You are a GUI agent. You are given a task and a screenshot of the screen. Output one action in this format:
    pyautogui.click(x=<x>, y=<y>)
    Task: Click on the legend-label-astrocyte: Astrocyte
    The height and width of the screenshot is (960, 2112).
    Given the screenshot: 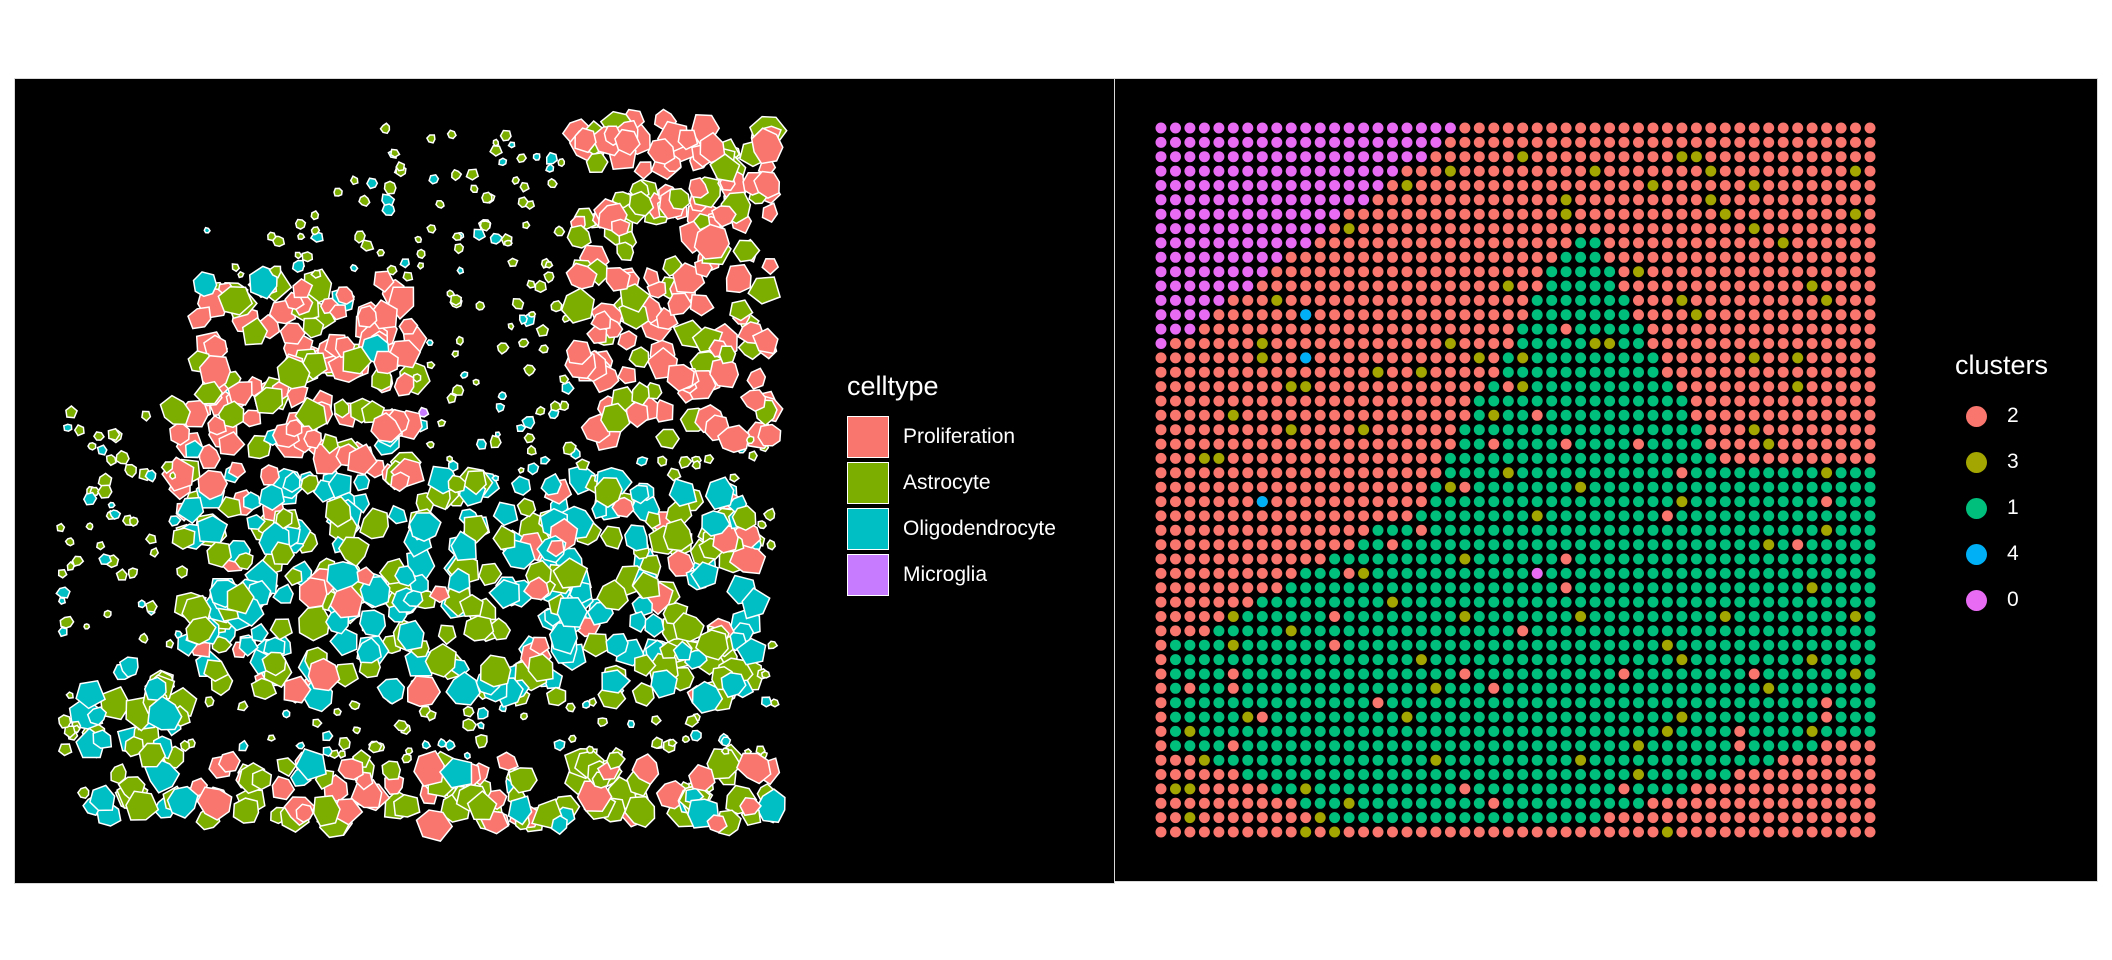 What is the action you would take?
    pyautogui.click(x=947, y=482)
    